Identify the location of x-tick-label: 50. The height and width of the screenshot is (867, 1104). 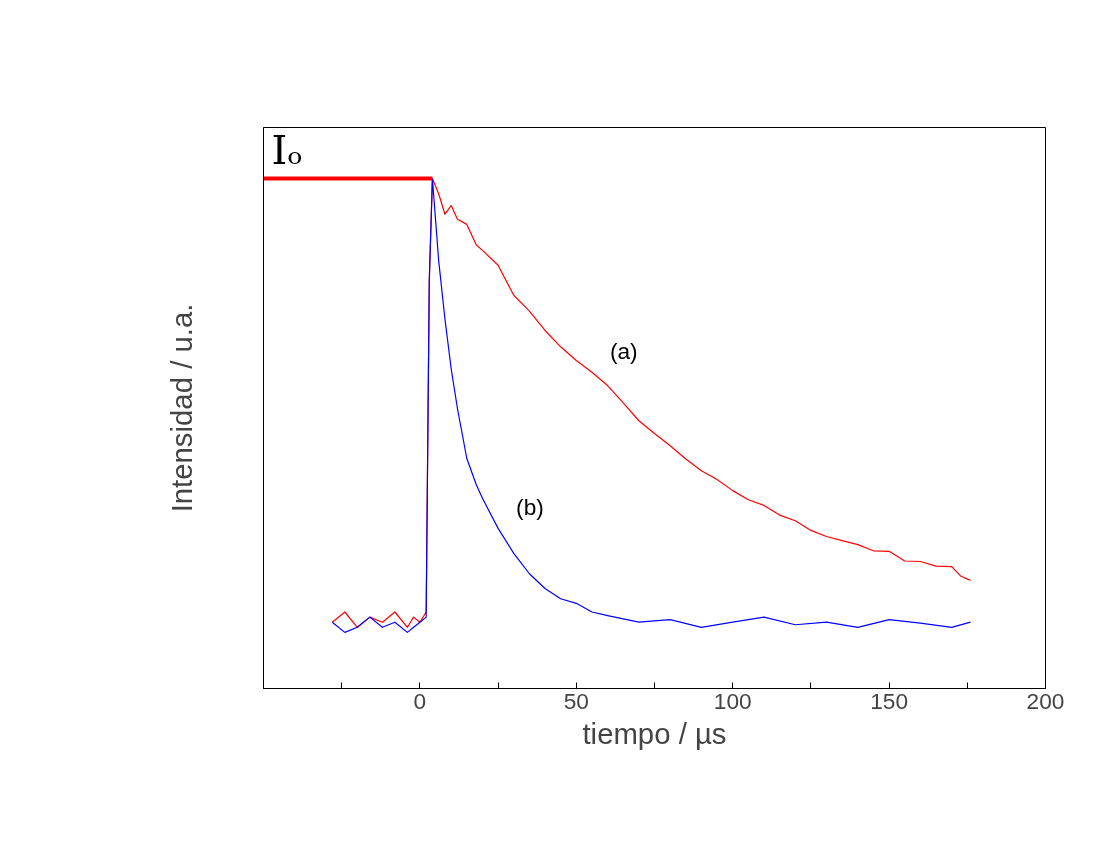
(576, 700).